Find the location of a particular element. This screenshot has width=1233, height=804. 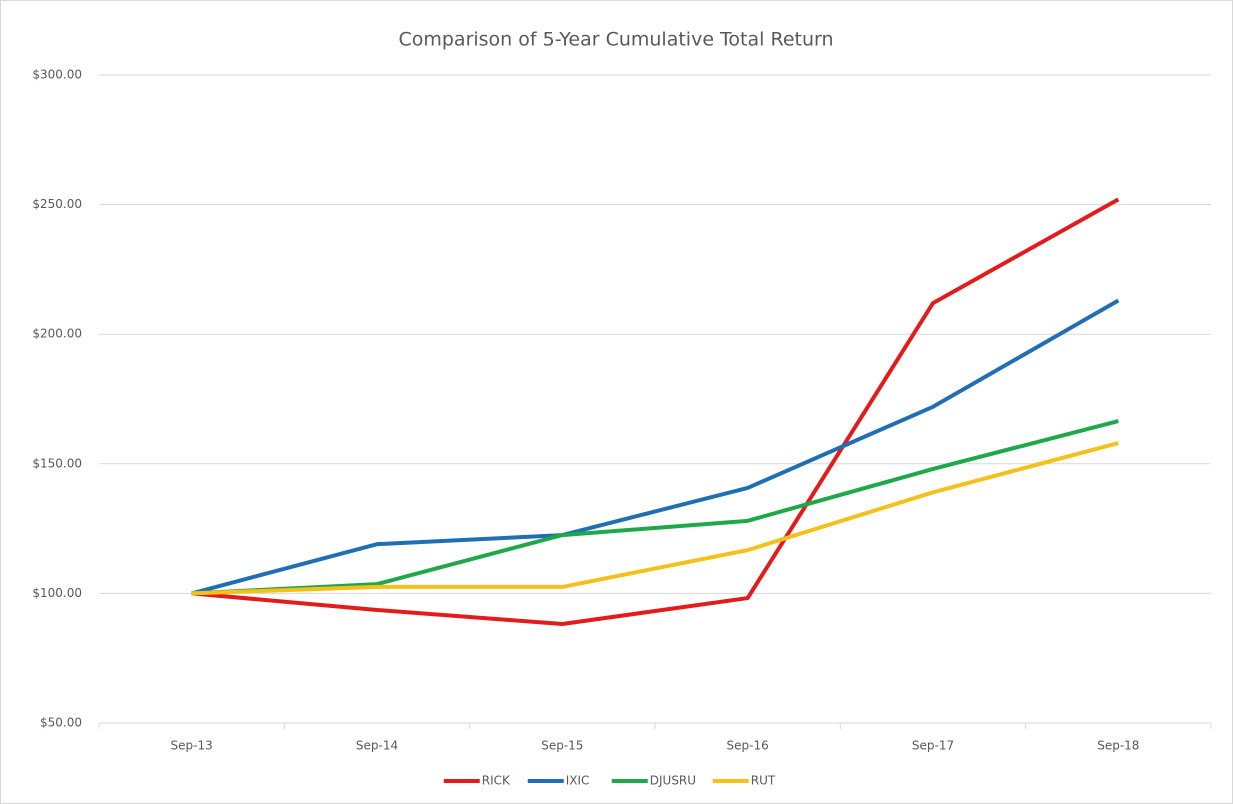

y-tick-label: $150.00 is located at coordinates (57, 463).